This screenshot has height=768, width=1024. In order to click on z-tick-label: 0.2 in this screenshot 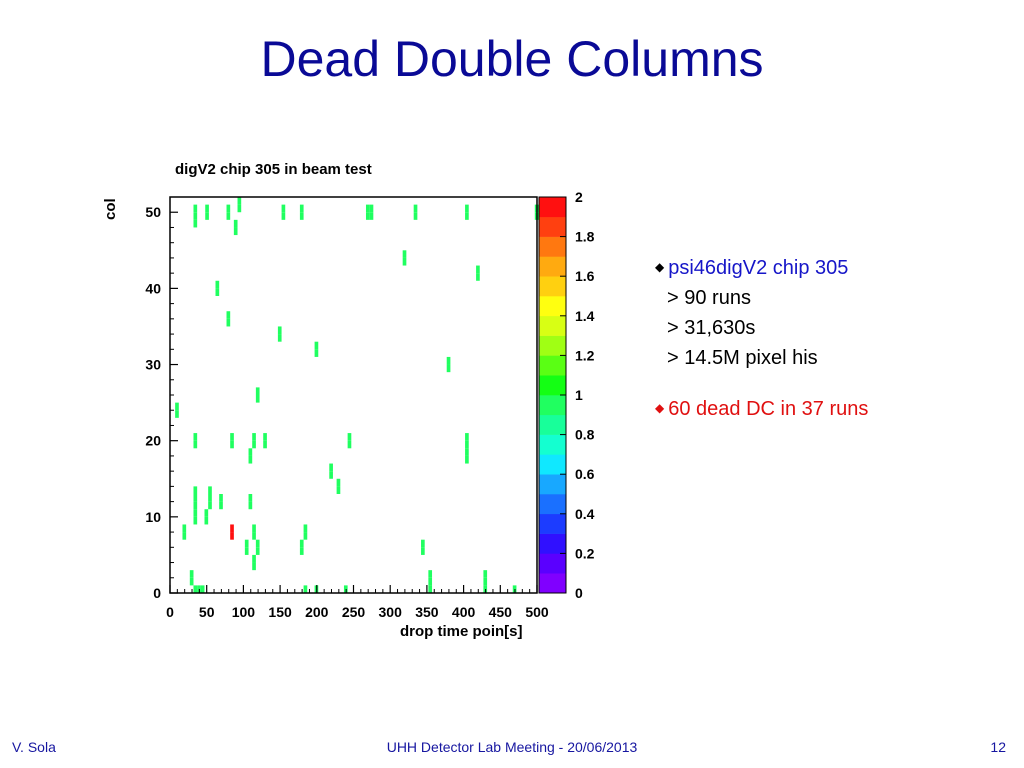, I will do `click(585, 553)`.